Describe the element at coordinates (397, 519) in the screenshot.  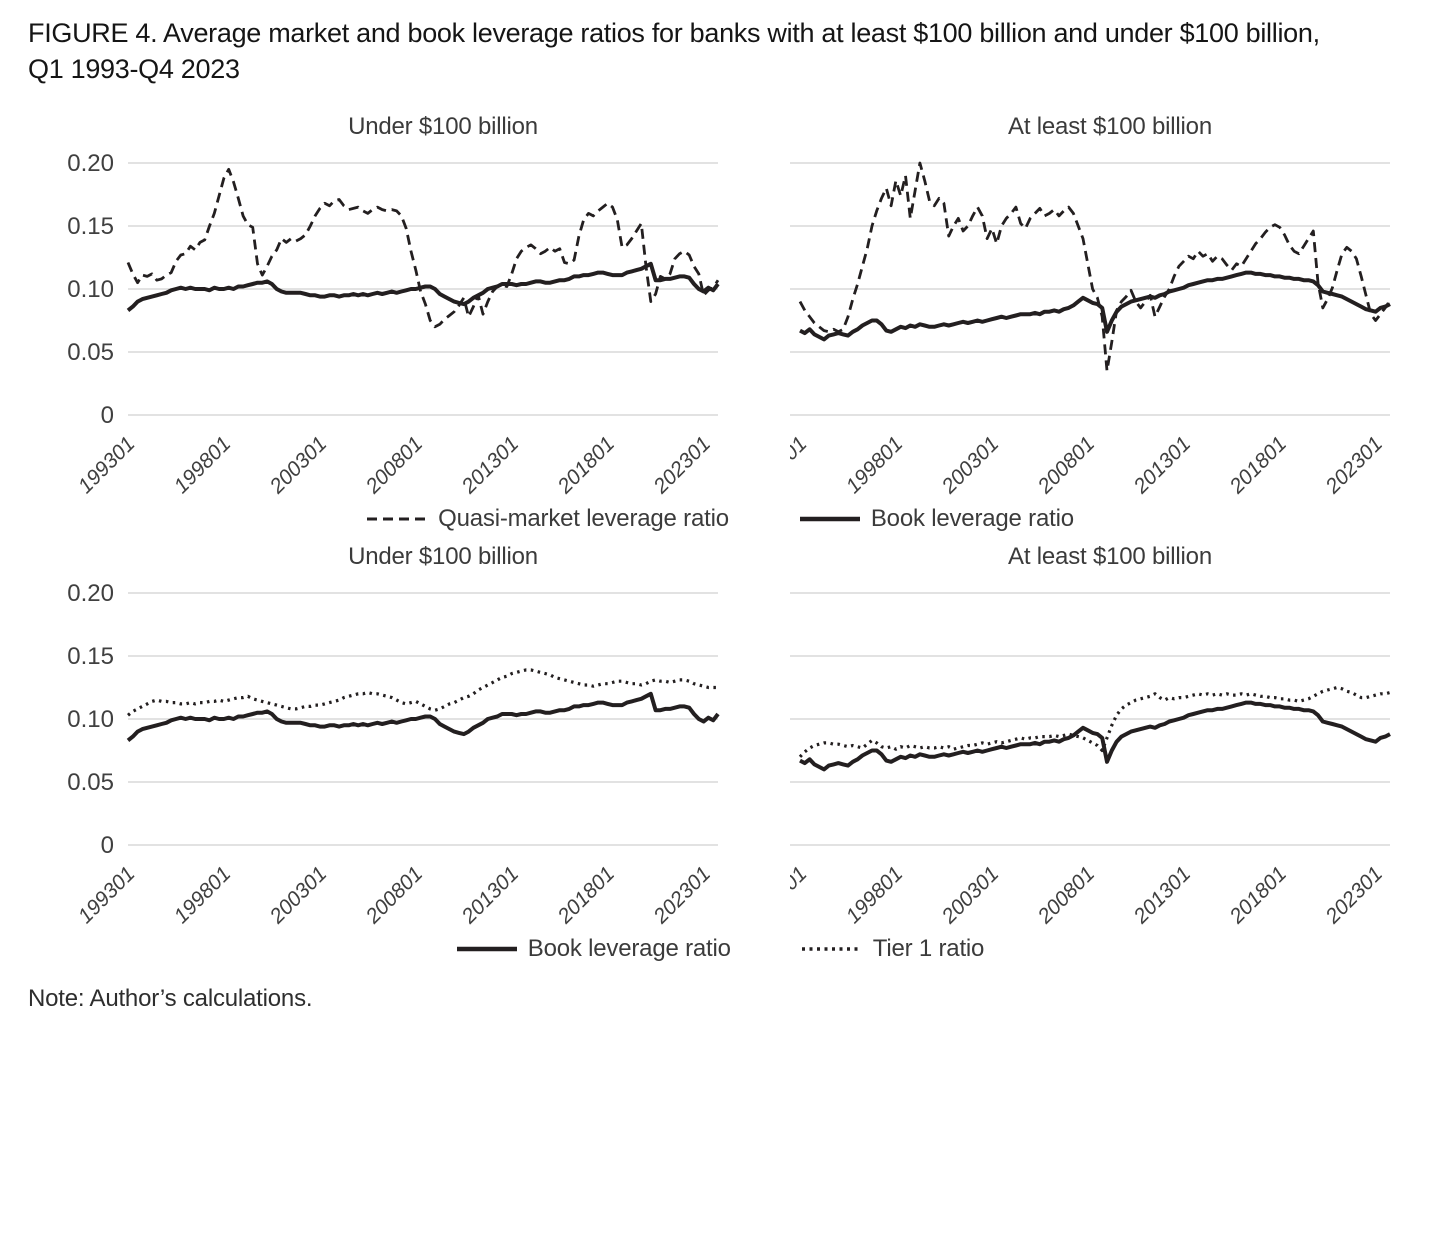
I see `dashed-line-sample-icon` at that location.